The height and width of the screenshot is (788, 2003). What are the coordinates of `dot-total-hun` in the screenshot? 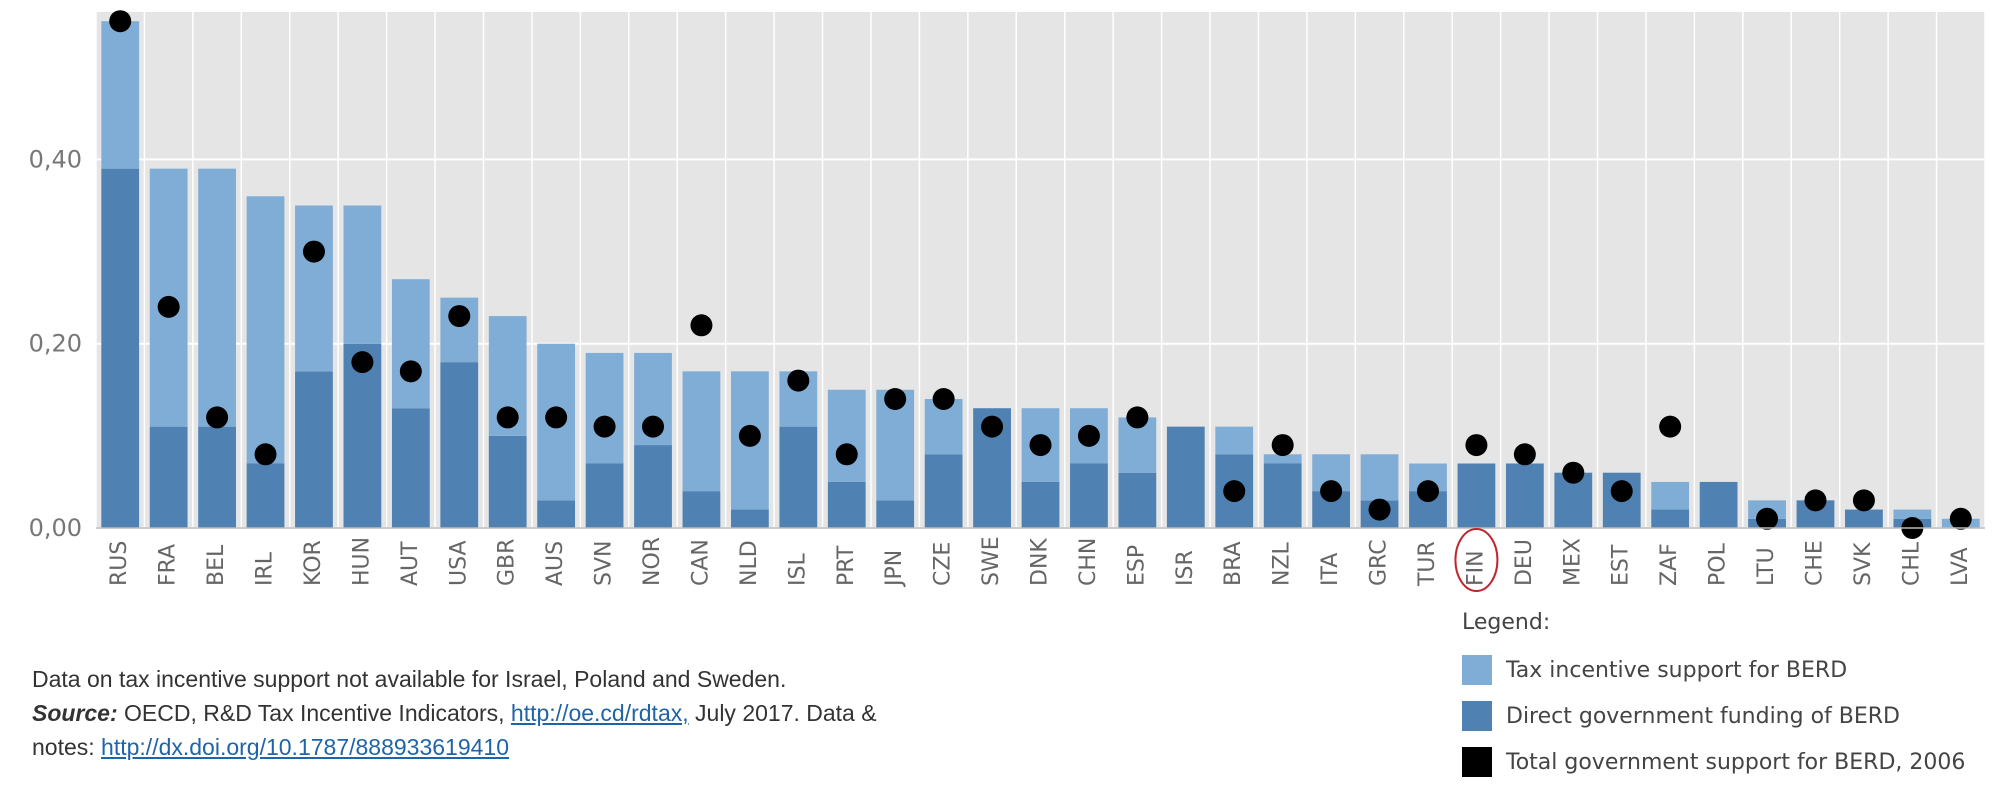 It's located at (362, 362).